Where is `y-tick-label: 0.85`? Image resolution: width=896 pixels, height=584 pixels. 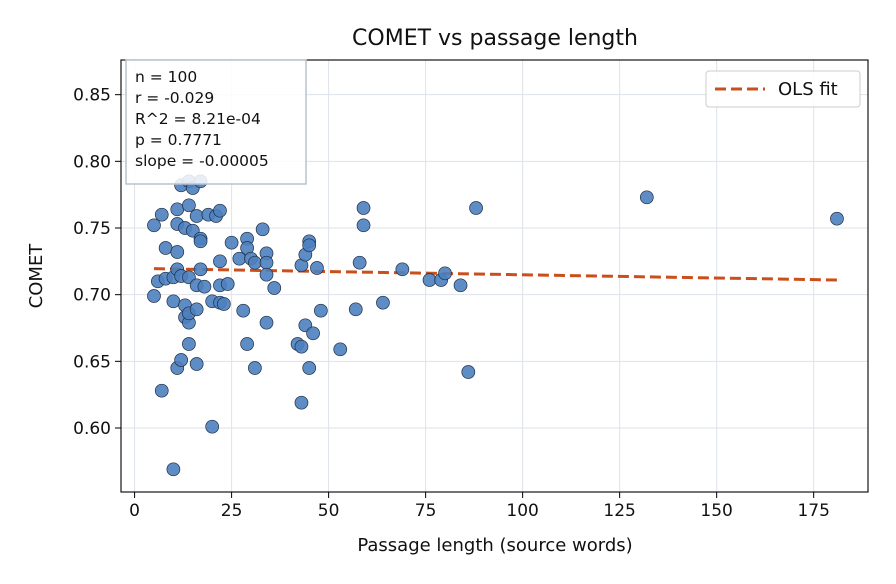
y-tick-label: 0.85 is located at coordinates (92, 96).